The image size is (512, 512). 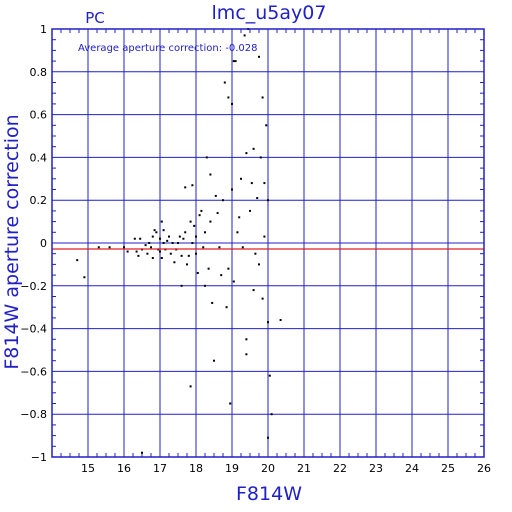 I want to click on y-tick-label: 0.2, so click(x=39, y=200).